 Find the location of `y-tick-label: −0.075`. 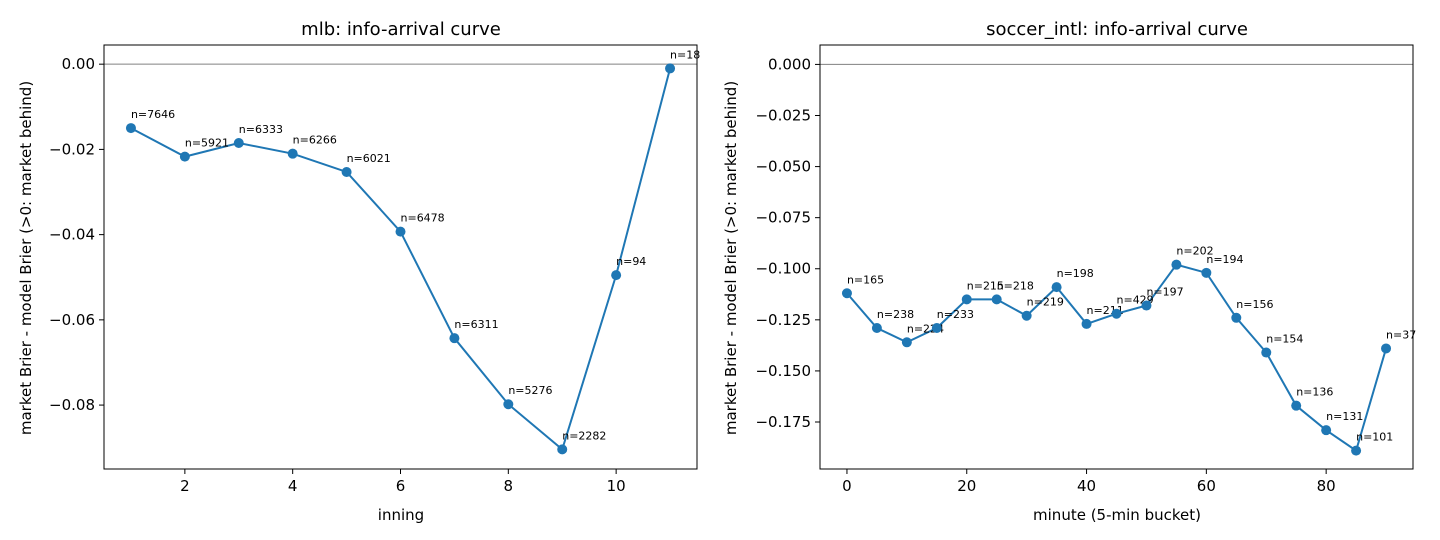

y-tick-label: −0.075 is located at coordinates (783, 218).